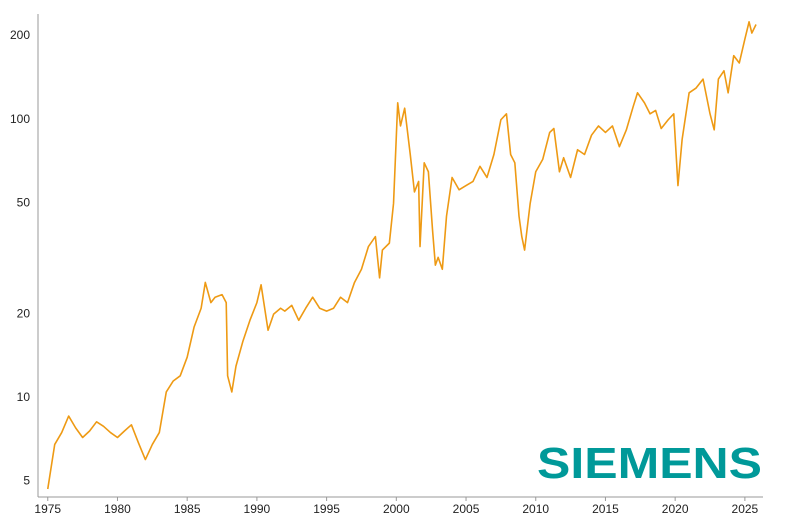 This screenshot has width=800, height=520. I want to click on x-tick-label: 1975, so click(47, 509).